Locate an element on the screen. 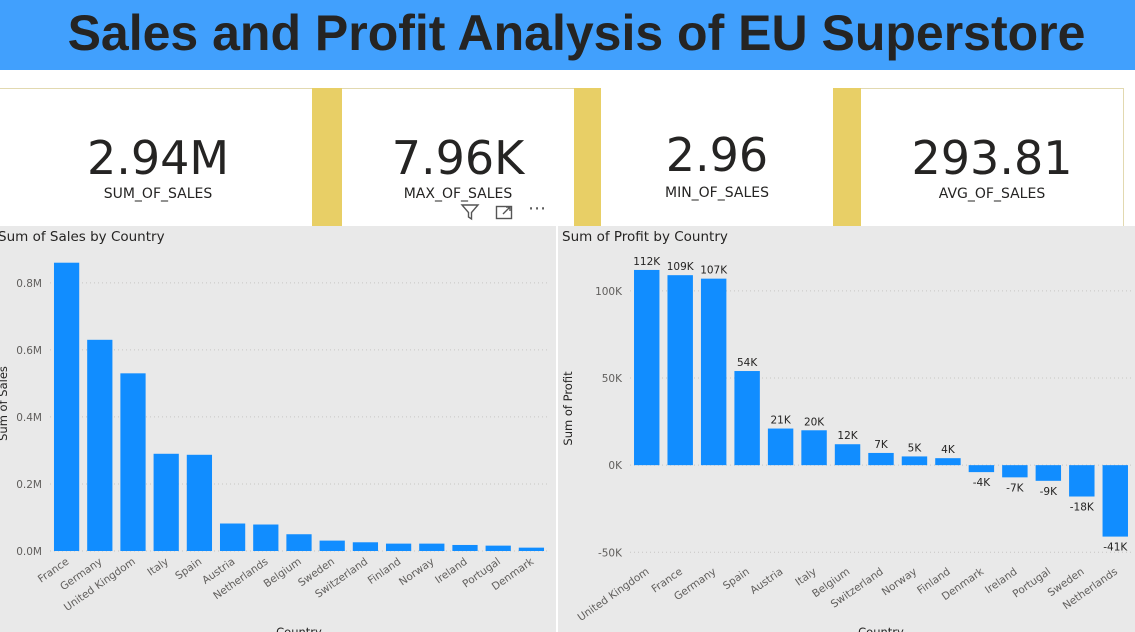 Image resolution: width=1135 pixels, height=632 pixels. data-label: 54K is located at coordinates (747, 363).